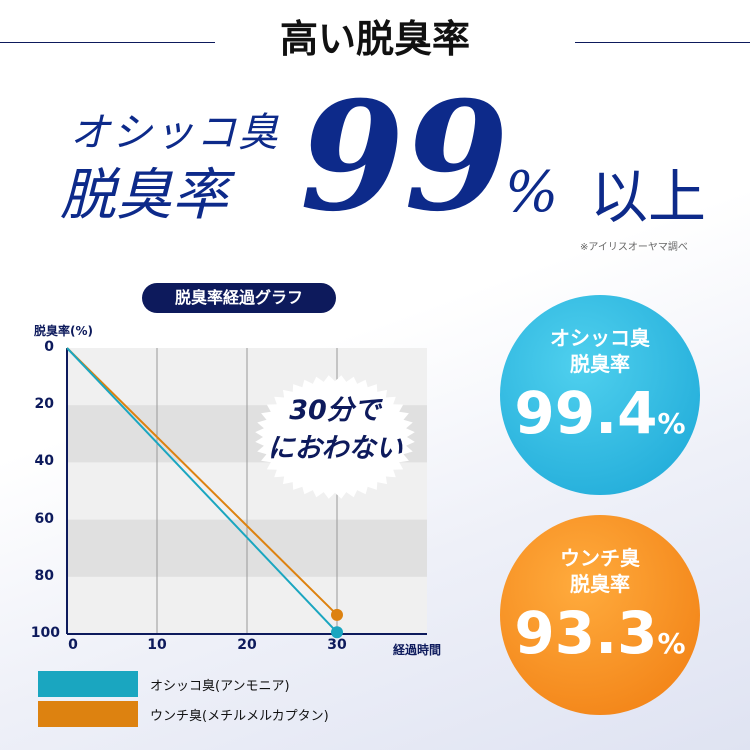 The image size is (750, 750). What do you see at coordinates (662, 42) in the screenshot?
I see `title-rule-right` at bounding box center [662, 42].